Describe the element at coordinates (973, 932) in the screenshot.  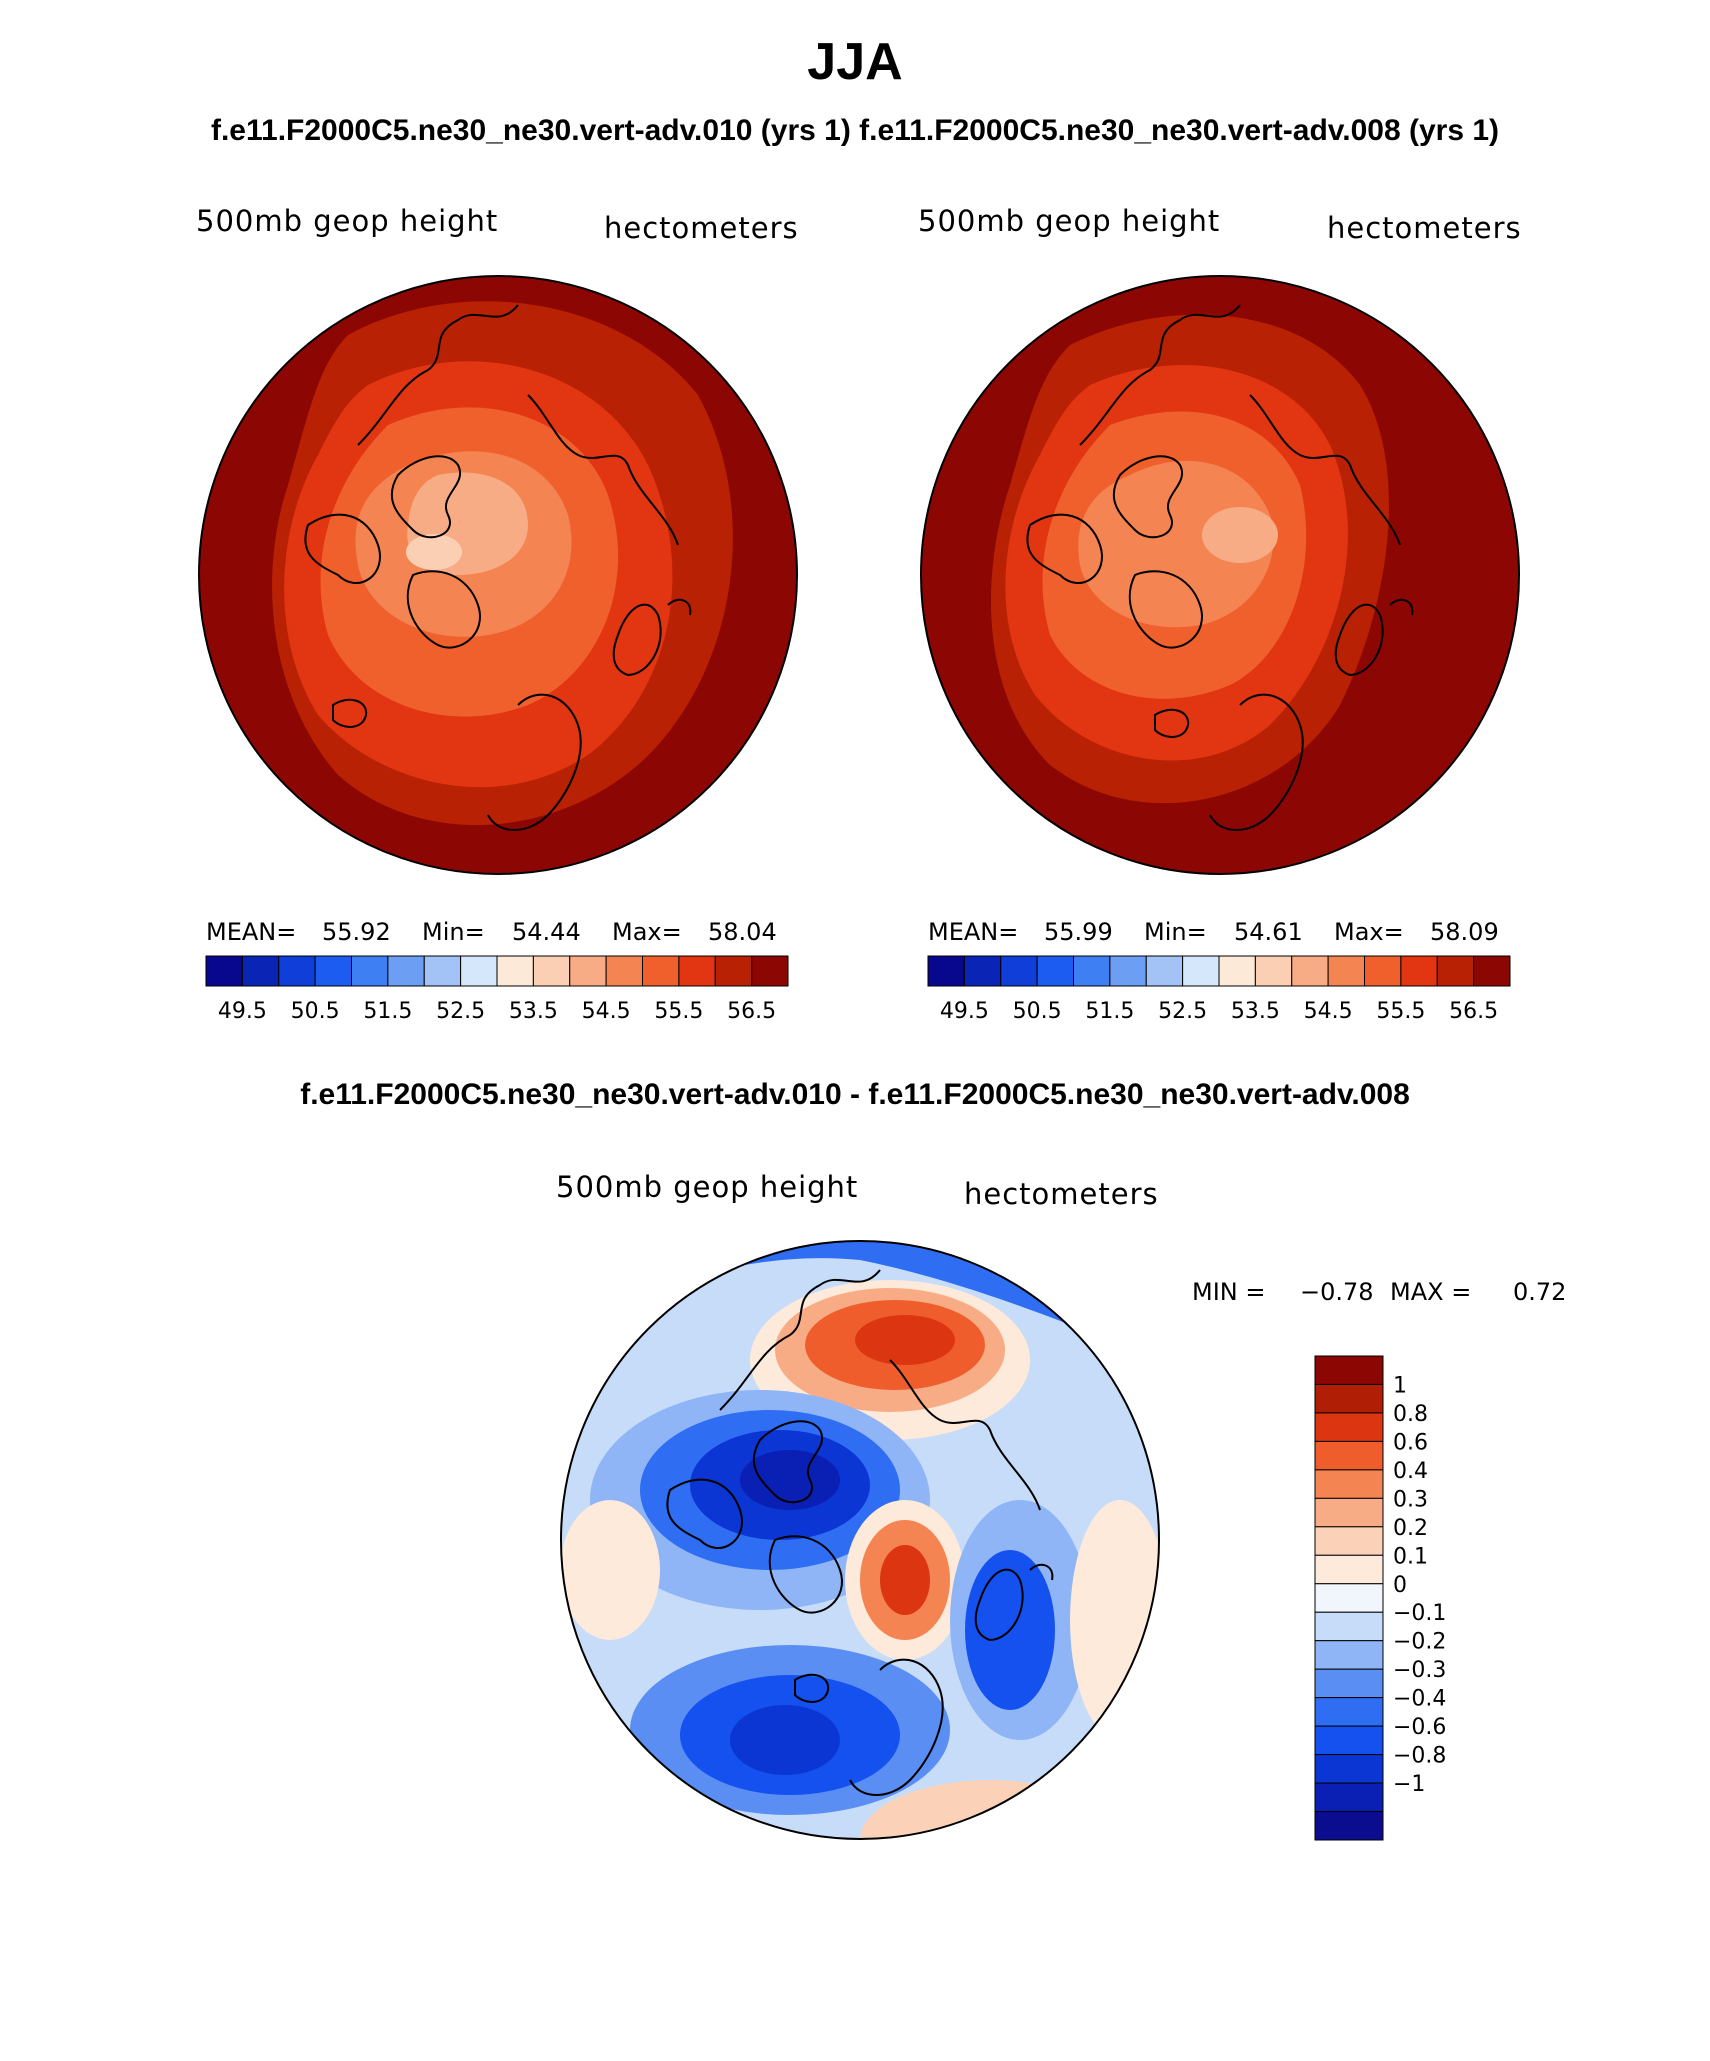
I see `right-mean-label: MEAN=` at that location.